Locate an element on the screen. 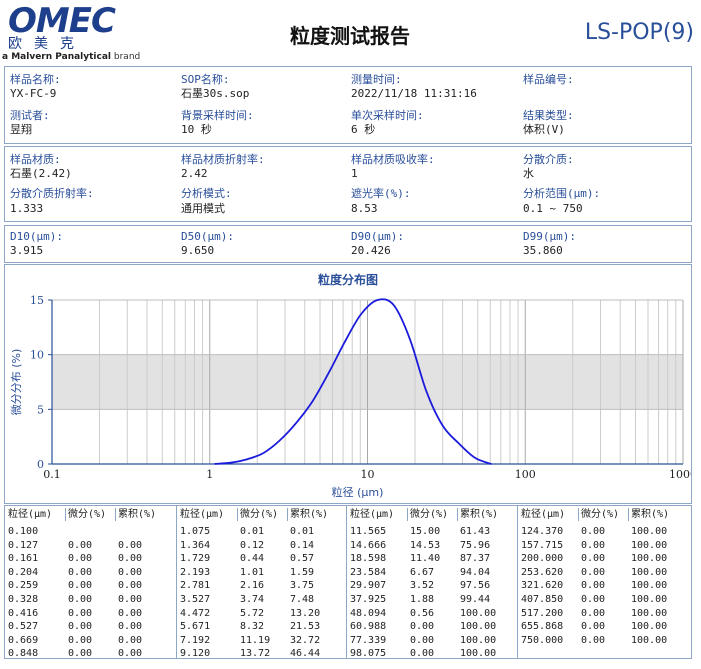  chart-y-axis-label: 微分分布 (%) is located at coordinates (16, 382).